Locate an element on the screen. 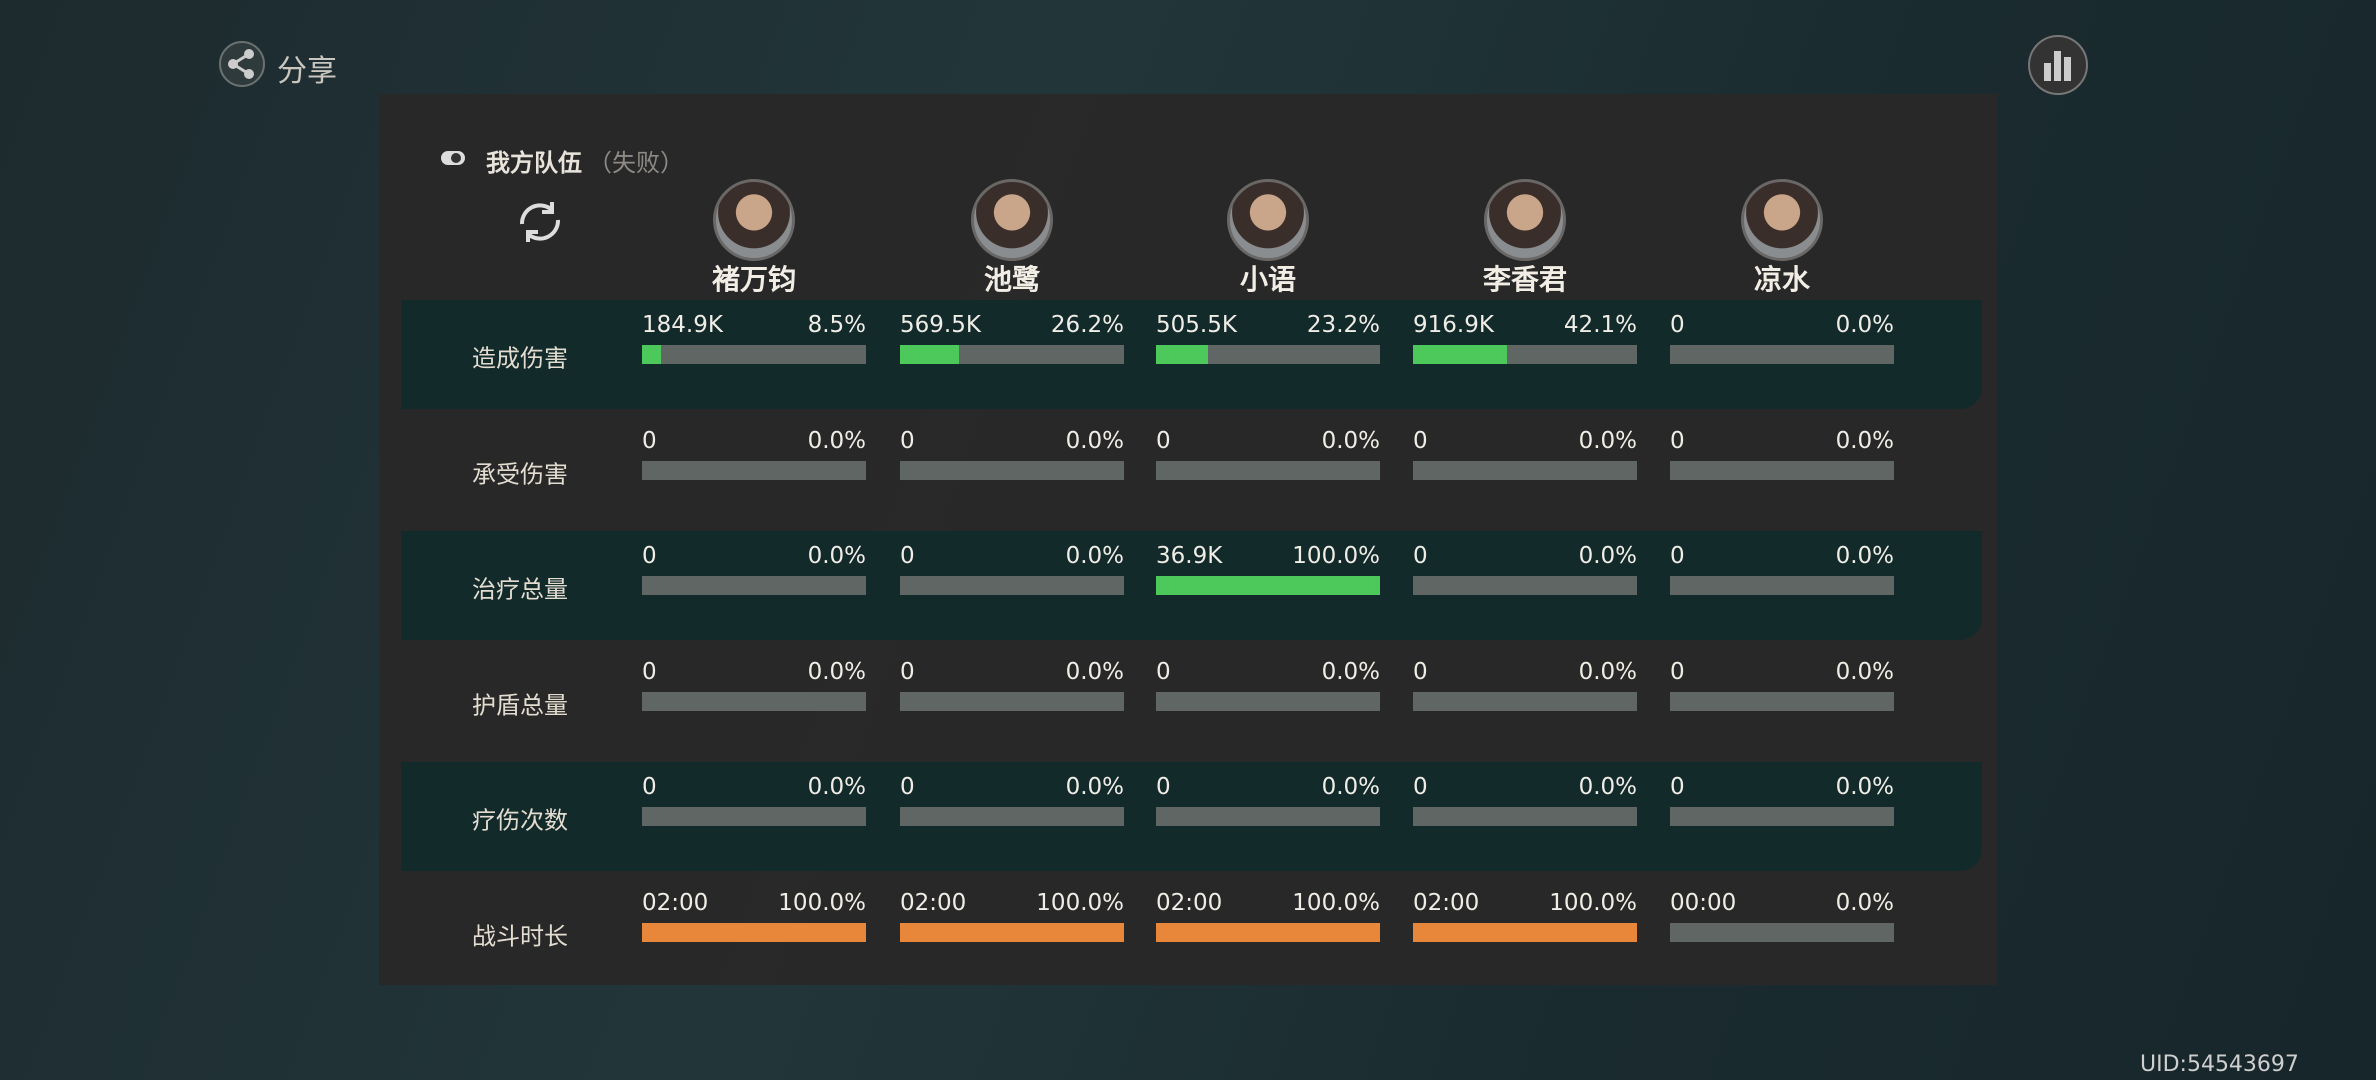 The height and width of the screenshot is (1080, 2376). row-label: 护盾总量 is located at coordinates (520, 705).